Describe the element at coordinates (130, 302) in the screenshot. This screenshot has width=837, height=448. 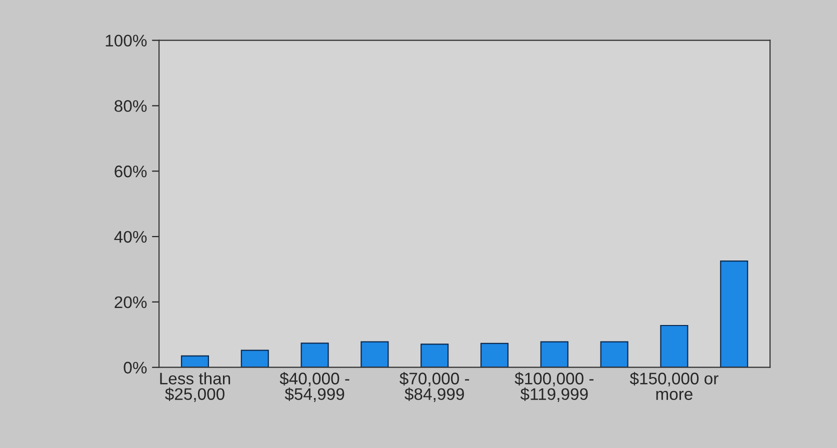
I see `y-tick-label: 20%` at that location.